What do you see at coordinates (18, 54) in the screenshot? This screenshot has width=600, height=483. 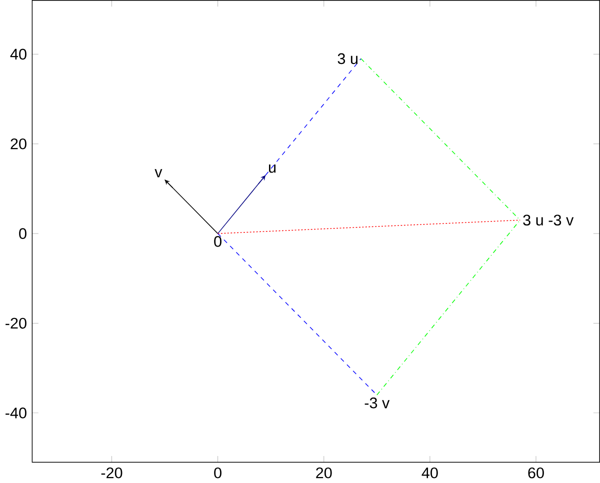 I see `y-tick-label: 40` at bounding box center [18, 54].